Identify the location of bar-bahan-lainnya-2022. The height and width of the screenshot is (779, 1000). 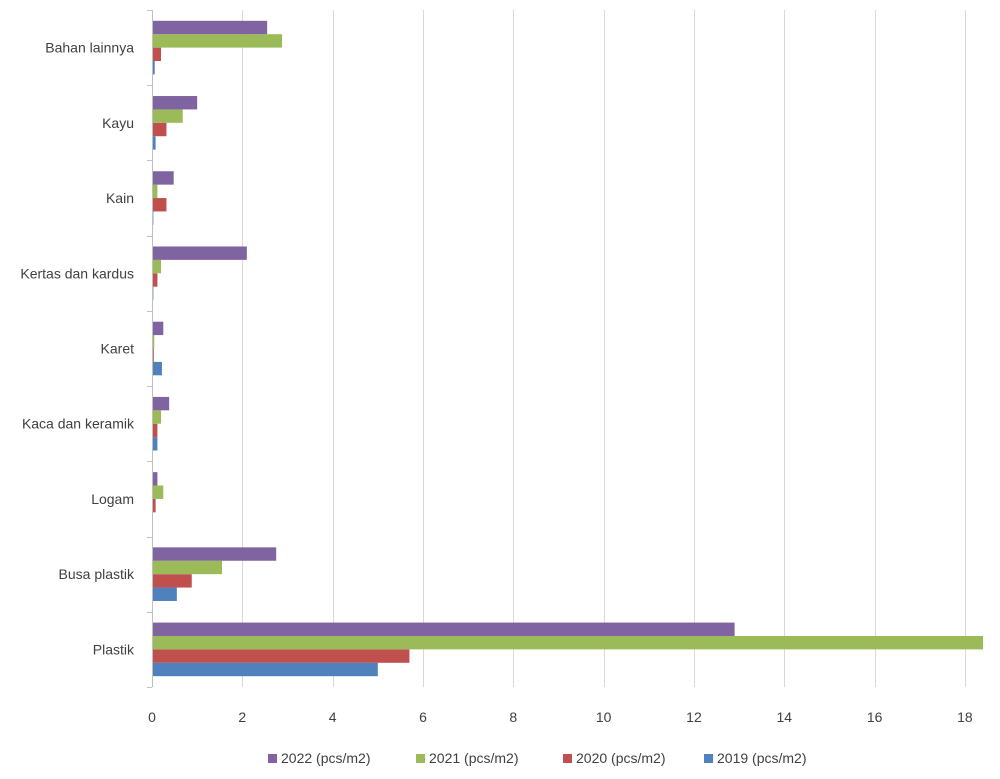
(210, 27).